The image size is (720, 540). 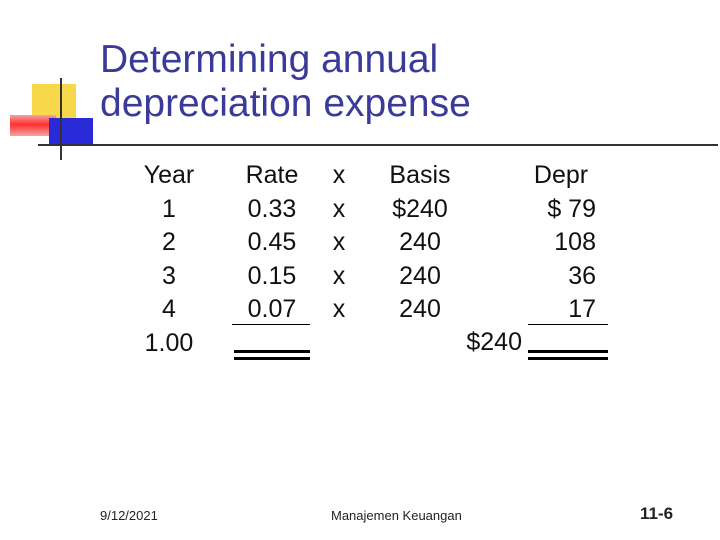 What do you see at coordinates (169, 208) in the screenshot?
I see `year-cell: 1` at bounding box center [169, 208].